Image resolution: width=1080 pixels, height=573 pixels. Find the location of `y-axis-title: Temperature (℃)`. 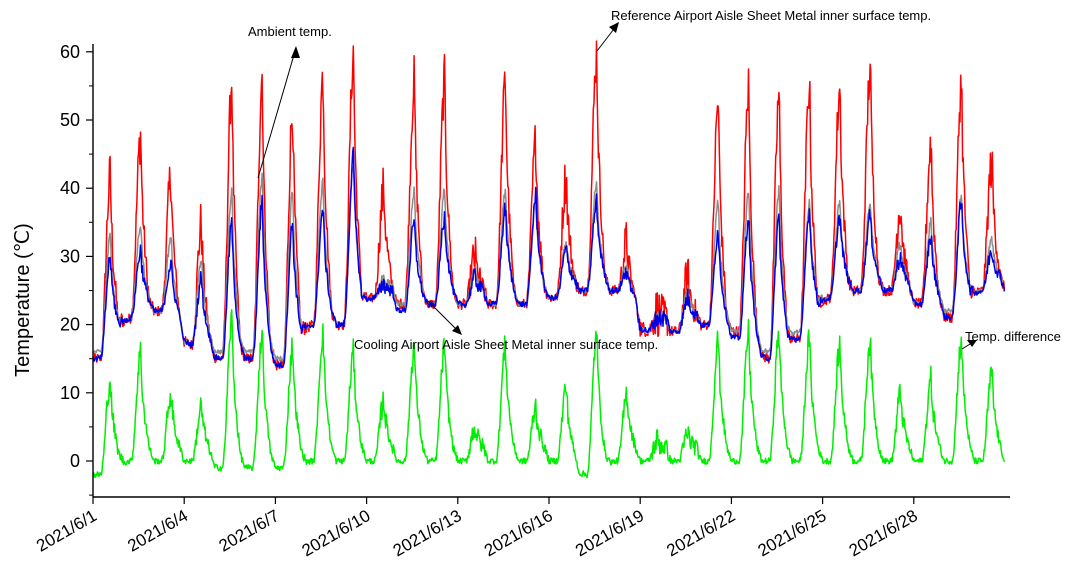

y-axis-title: Temperature (℃) is located at coordinates (23, 300).